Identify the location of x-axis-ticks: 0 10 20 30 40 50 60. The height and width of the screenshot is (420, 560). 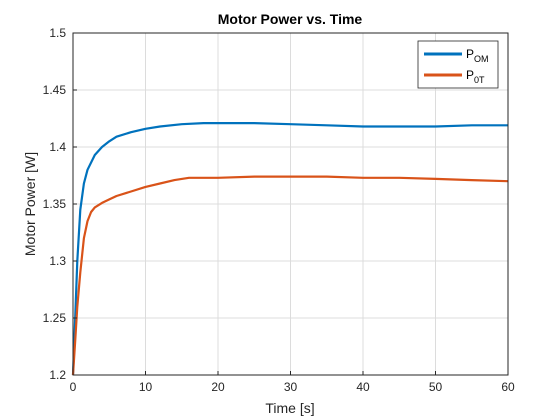
(292, 382).